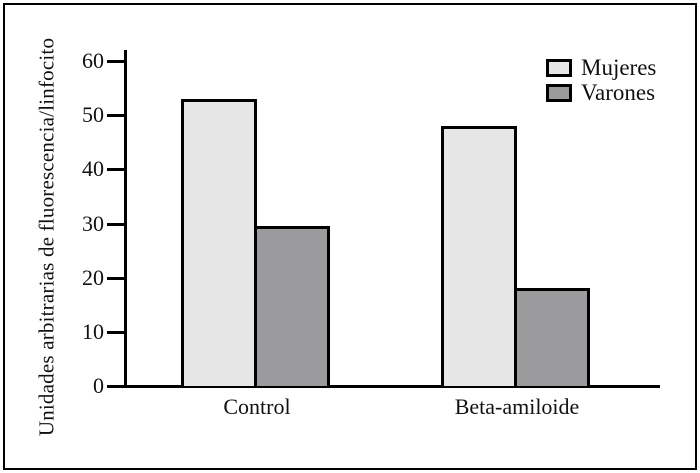 The width and height of the screenshot is (700, 473). I want to click on bar-mujeres-control, so click(219, 242).